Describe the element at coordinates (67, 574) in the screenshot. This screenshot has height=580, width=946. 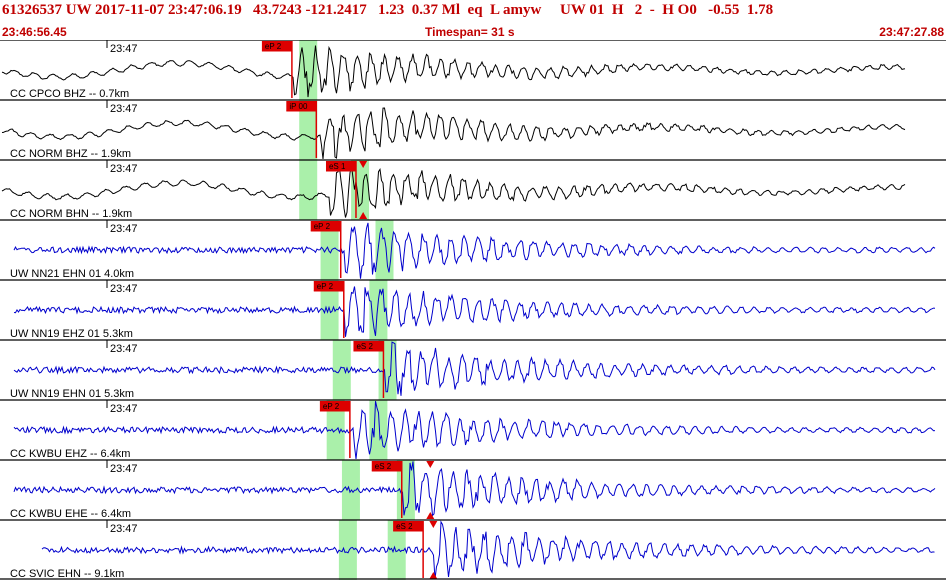
I see `station-label: CC SVIC EHN -- 9.1km` at that location.